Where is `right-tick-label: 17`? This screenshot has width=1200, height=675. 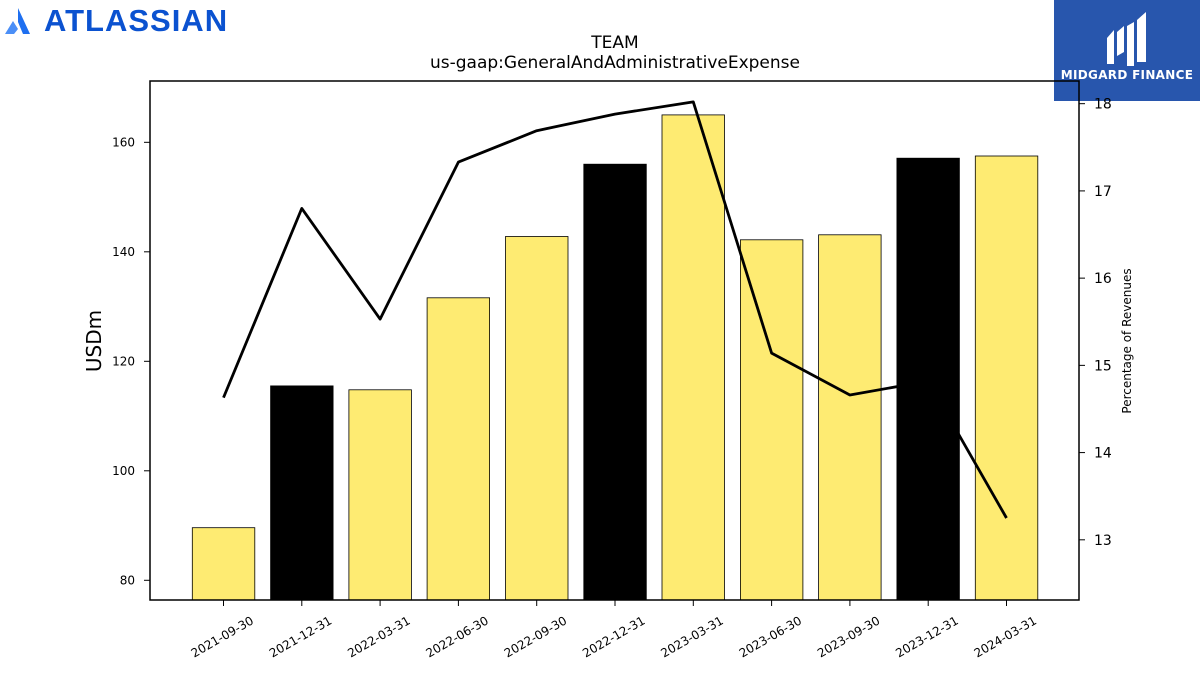 right-tick-label: 17 is located at coordinates (1103, 192).